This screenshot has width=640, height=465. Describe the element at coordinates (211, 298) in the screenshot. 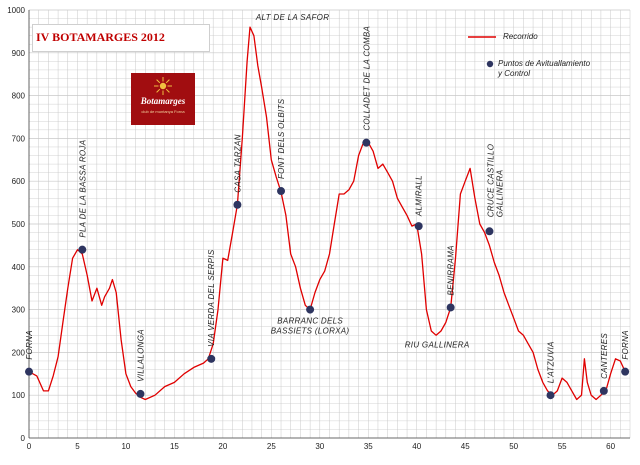

I see `point-label: VIA VERDA DEL SERPIS` at that location.